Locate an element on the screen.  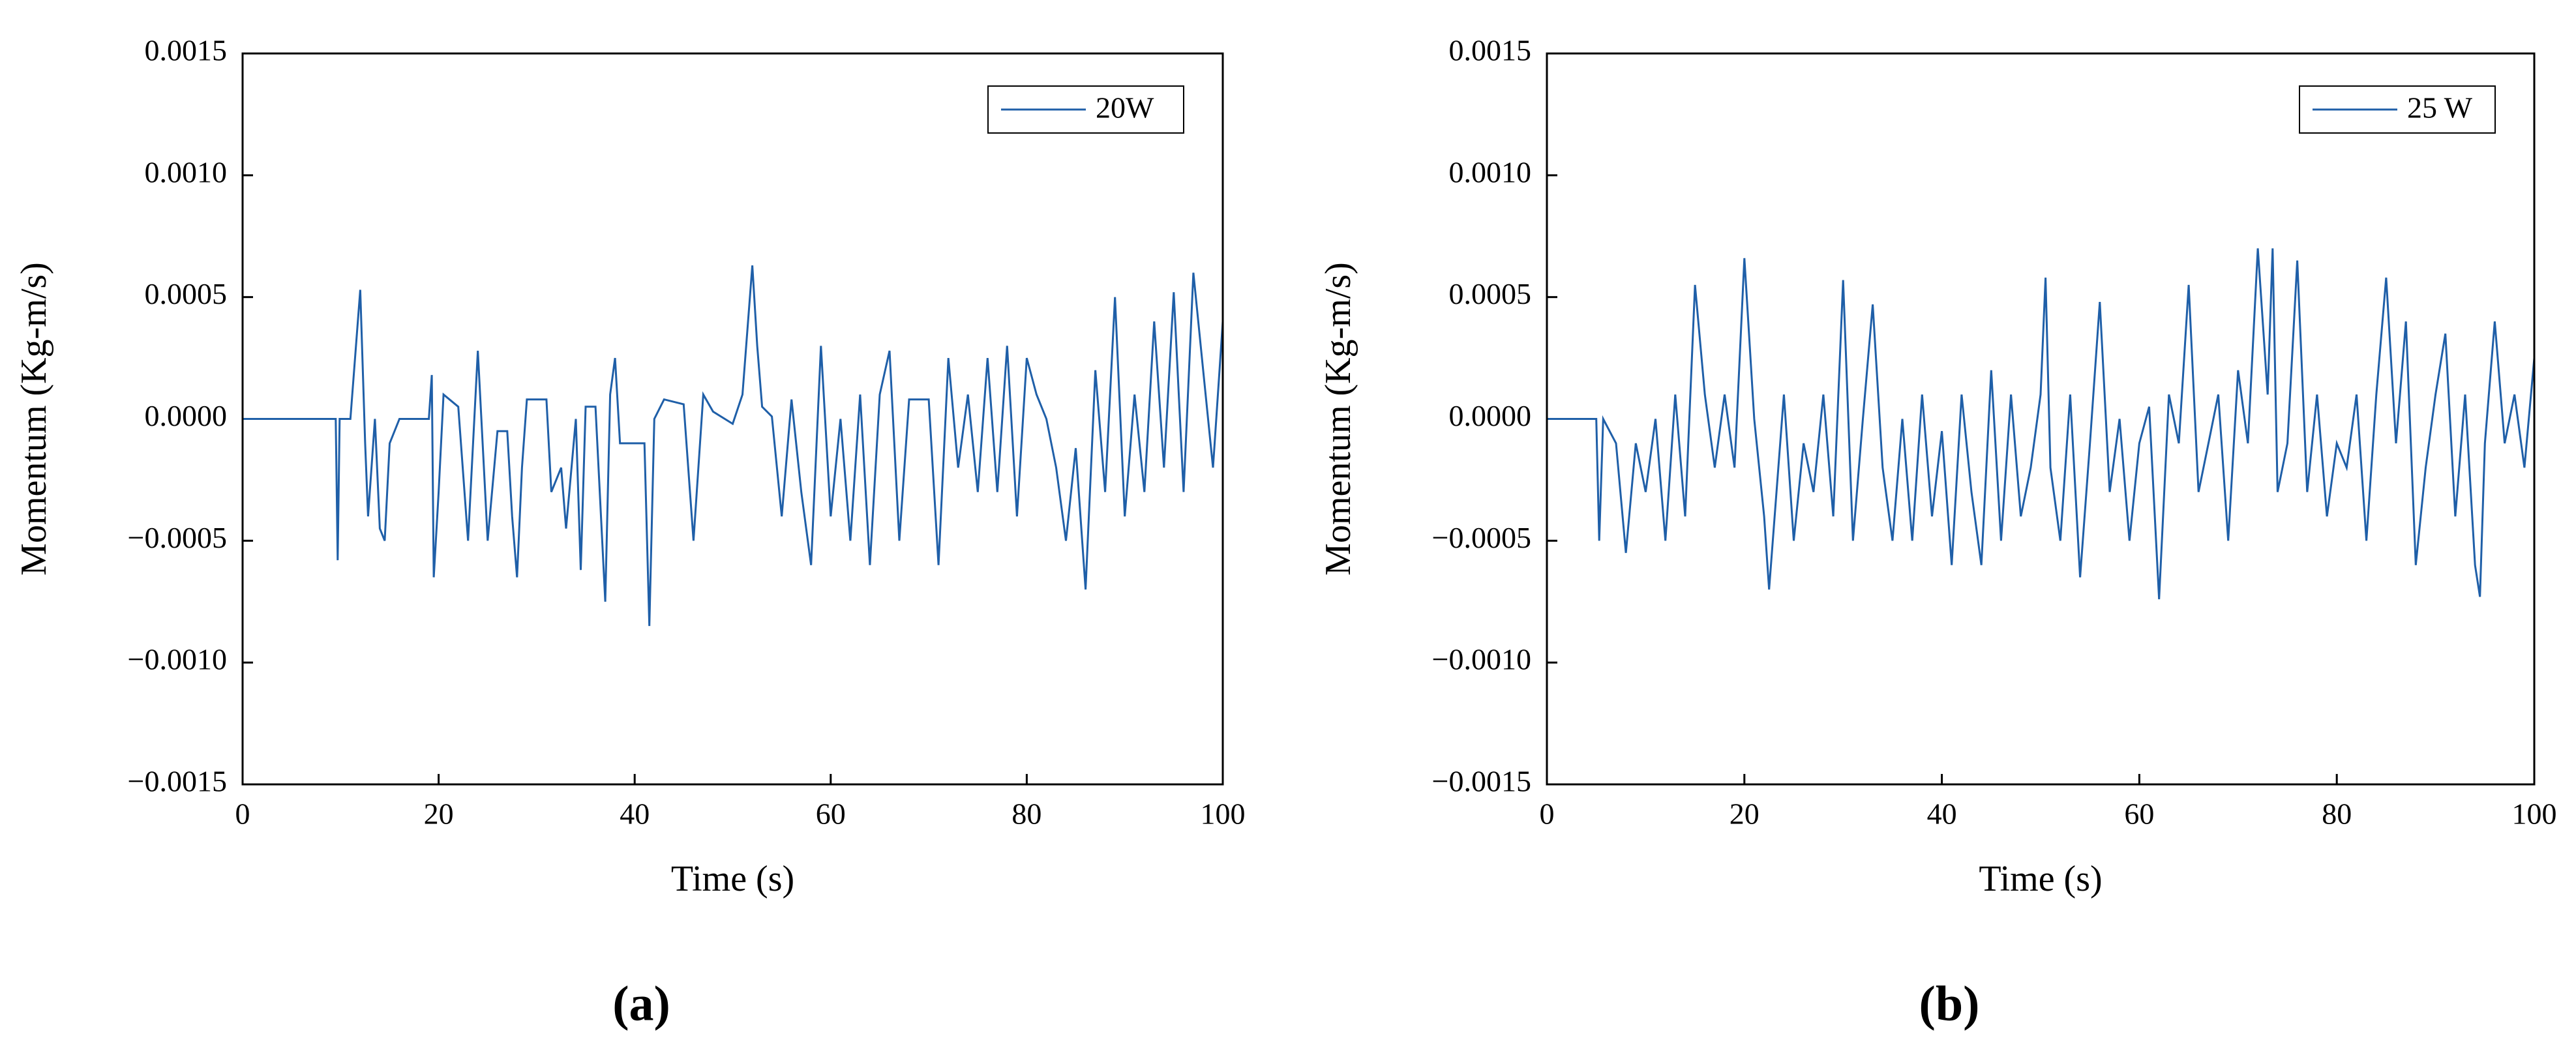
legend-label: 25 W is located at coordinates (2440, 108).